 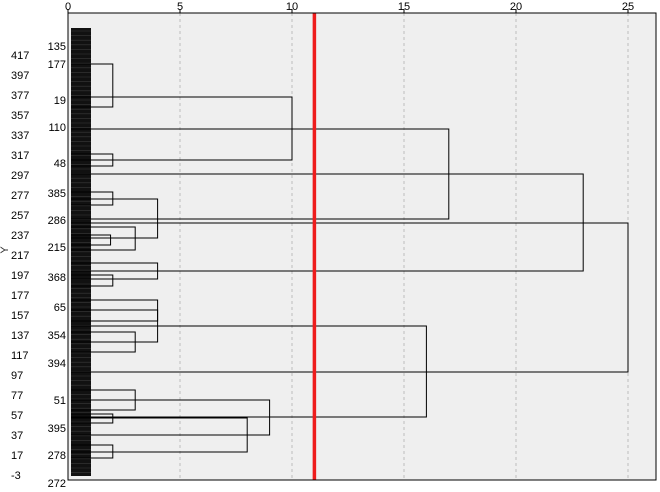 What do you see at coordinates (17, 456) in the screenshot?
I see `y-tick-label: 17` at bounding box center [17, 456].